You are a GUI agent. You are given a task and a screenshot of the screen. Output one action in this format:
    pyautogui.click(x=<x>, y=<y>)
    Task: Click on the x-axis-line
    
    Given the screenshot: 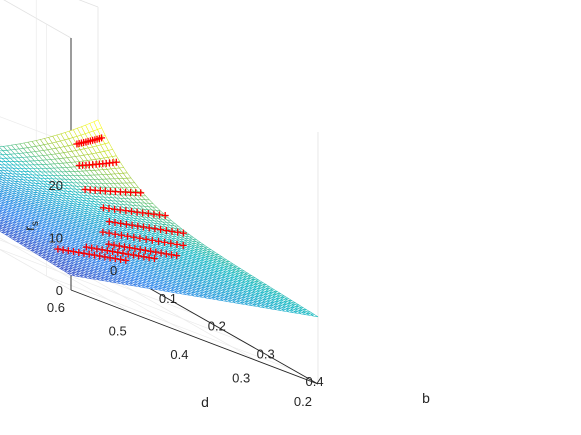 What is the action you would take?
    pyautogui.click(x=194, y=337)
    